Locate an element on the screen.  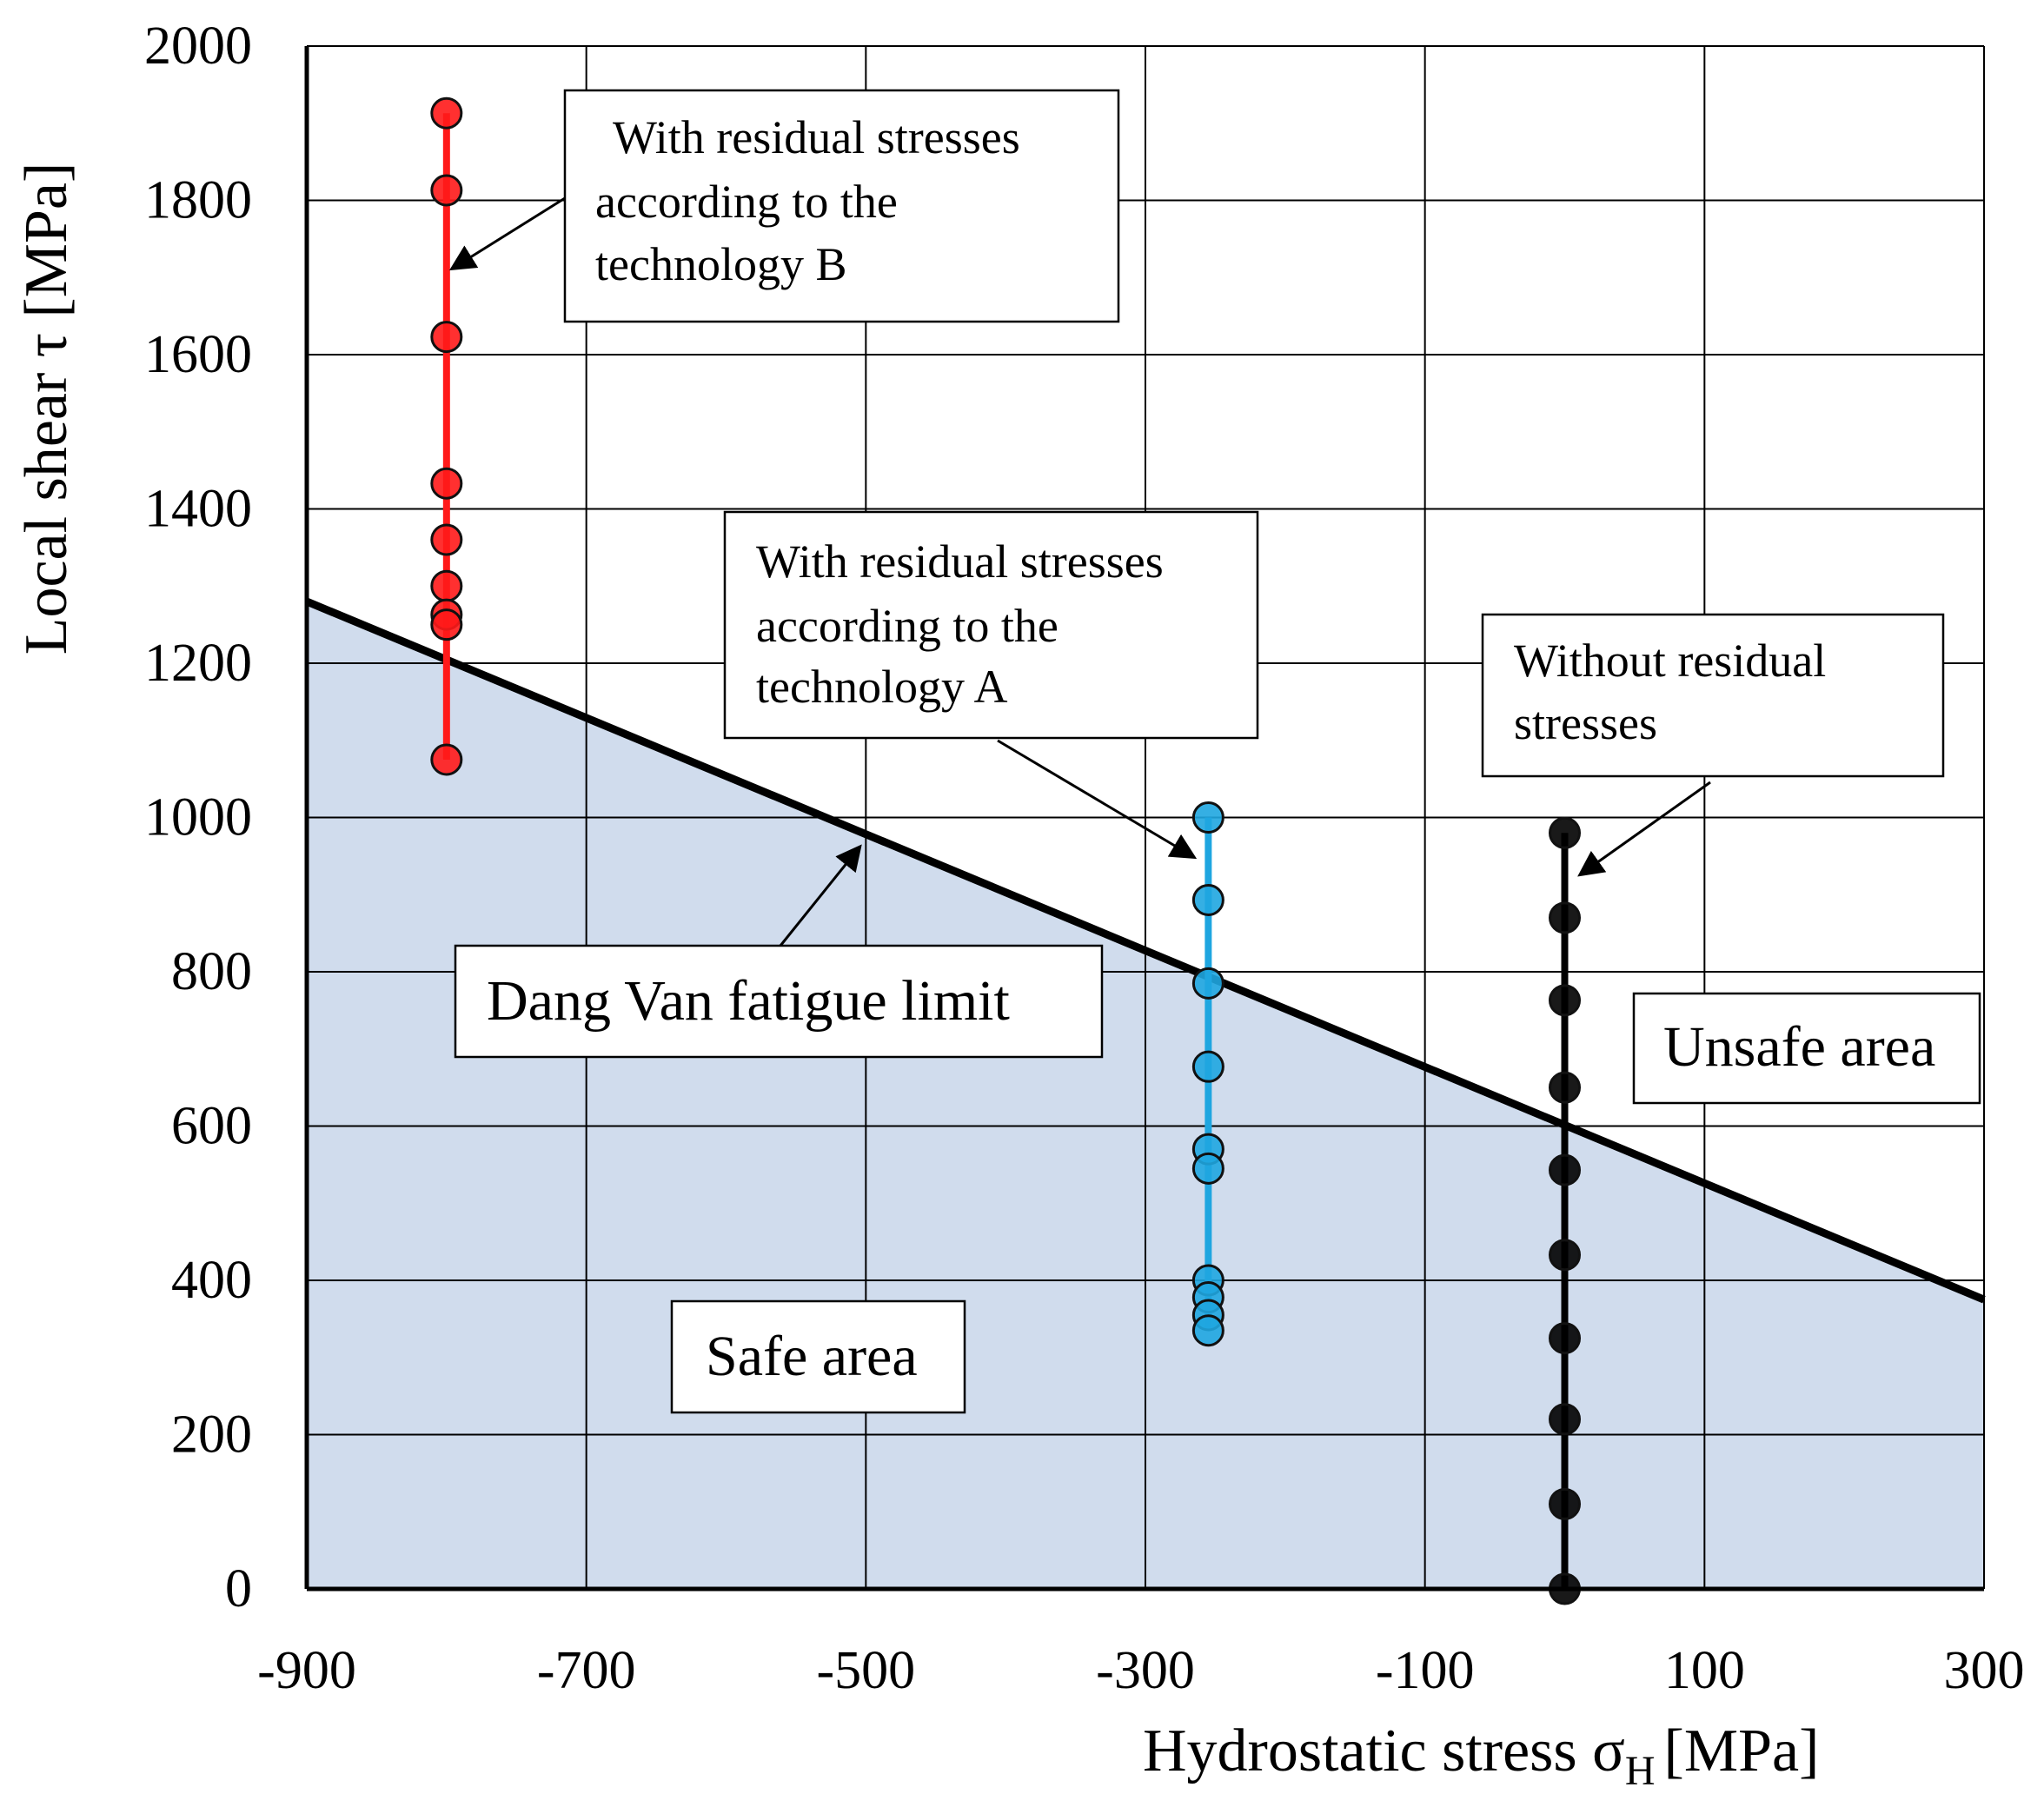
safe-area-label: Safe area is located at coordinates (812, 1357).